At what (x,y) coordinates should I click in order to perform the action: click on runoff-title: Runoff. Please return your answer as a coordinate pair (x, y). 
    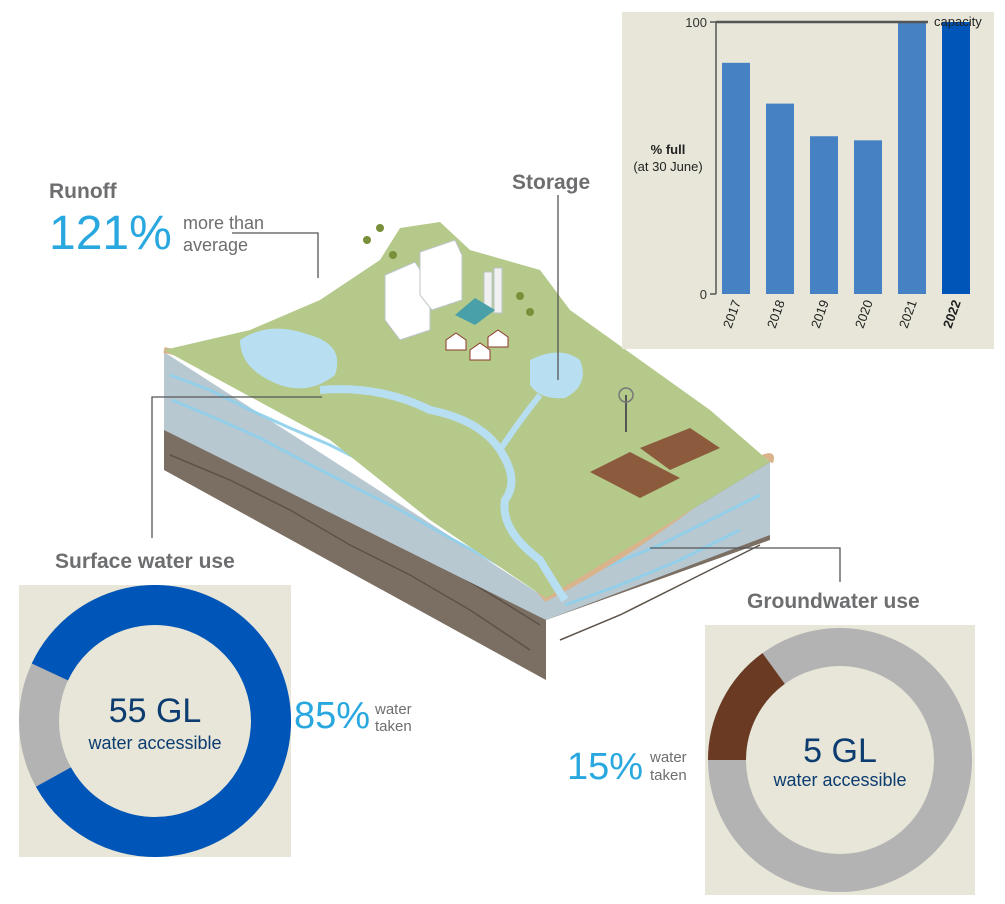
    Looking at the image, I should click on (83, 191).